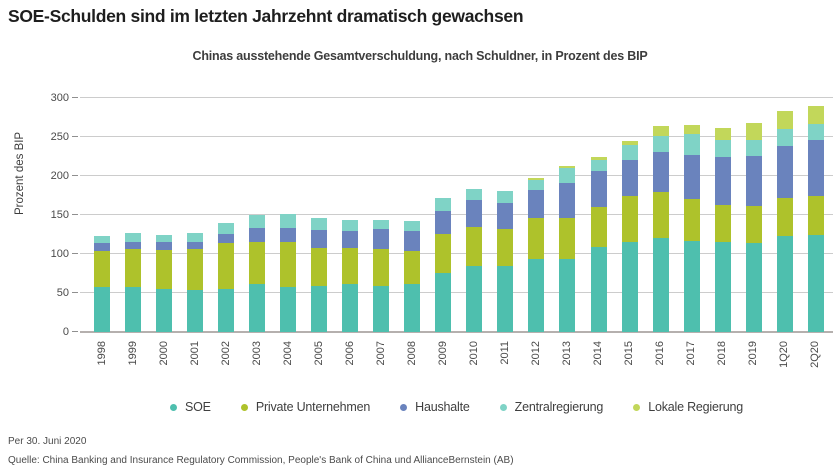 The height and width of the screenshot is (473, 840). What do you see at coordinates (443, 302) in the screenshot?
I see `bar-segment-2009-soe` at bounding box center [443, 302].